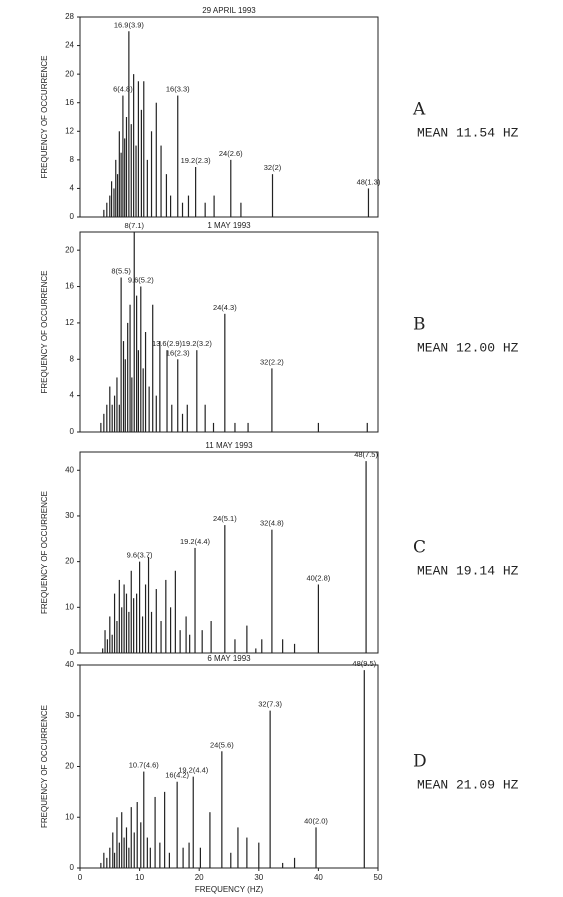 Image resolution: width=563 pixels, height=897 pixels. What do you see at coordinates (468, 132) in the screenshot?
I see `mean-label: MEAN 11.54 HZ` at bounding box center [468, 132].